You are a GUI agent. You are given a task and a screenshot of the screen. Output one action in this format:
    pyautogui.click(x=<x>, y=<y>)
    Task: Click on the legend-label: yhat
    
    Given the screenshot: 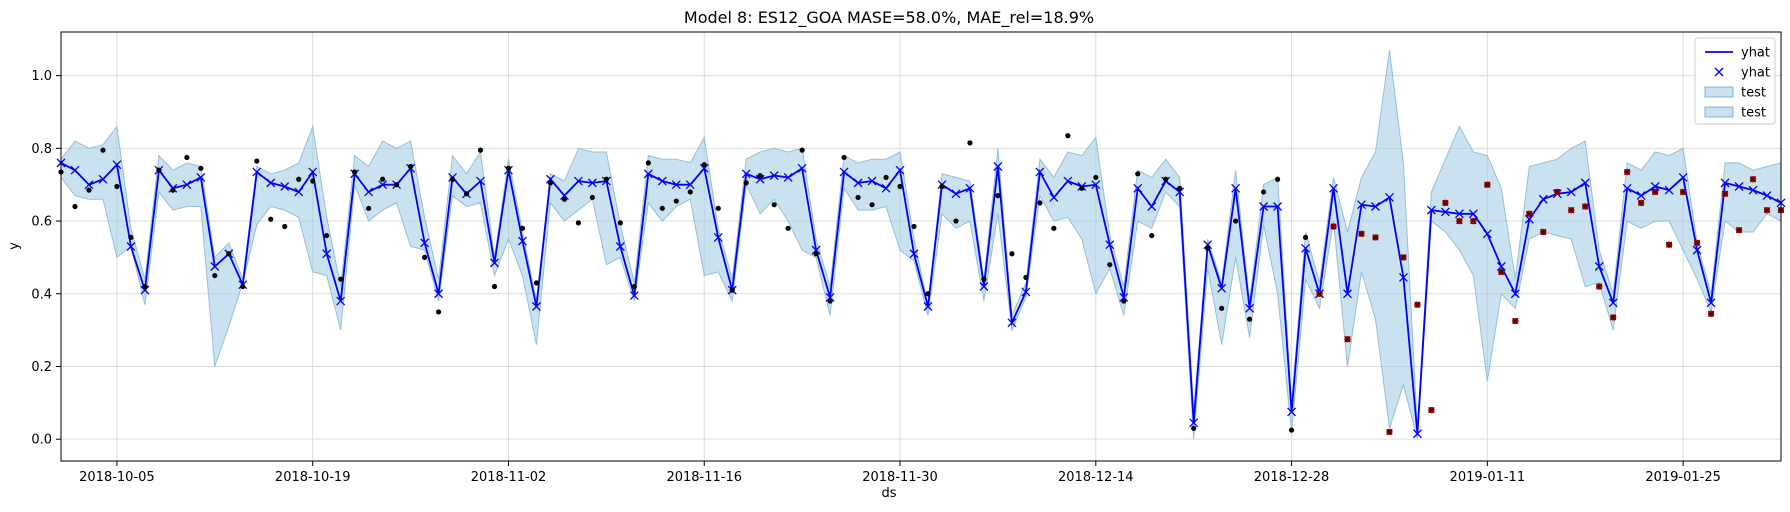 What is the action you would take?
    pyautogui.click(x=1755, y=73)
    